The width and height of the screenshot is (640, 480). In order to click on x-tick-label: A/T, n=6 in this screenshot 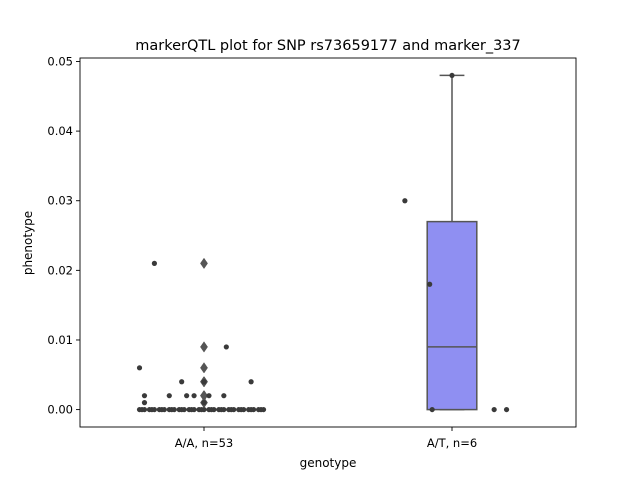, I will do `click(452, 443)`.